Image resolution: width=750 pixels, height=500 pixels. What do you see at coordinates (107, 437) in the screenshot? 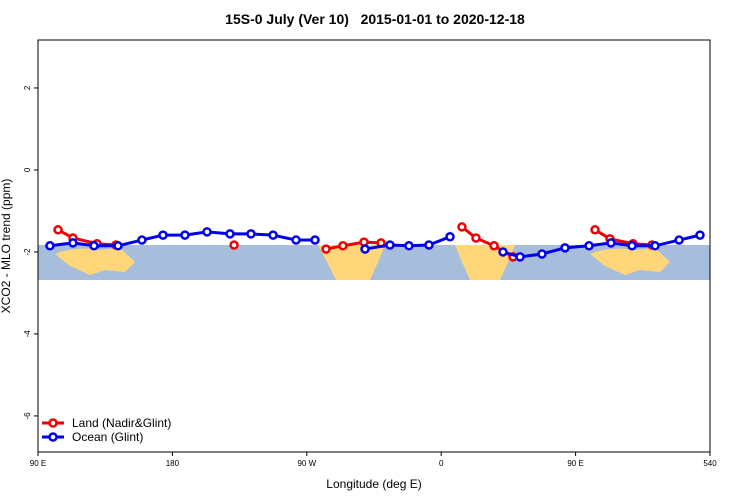
I see `legend-label: Ocean (Glint)` at bounding box center [107, 437].